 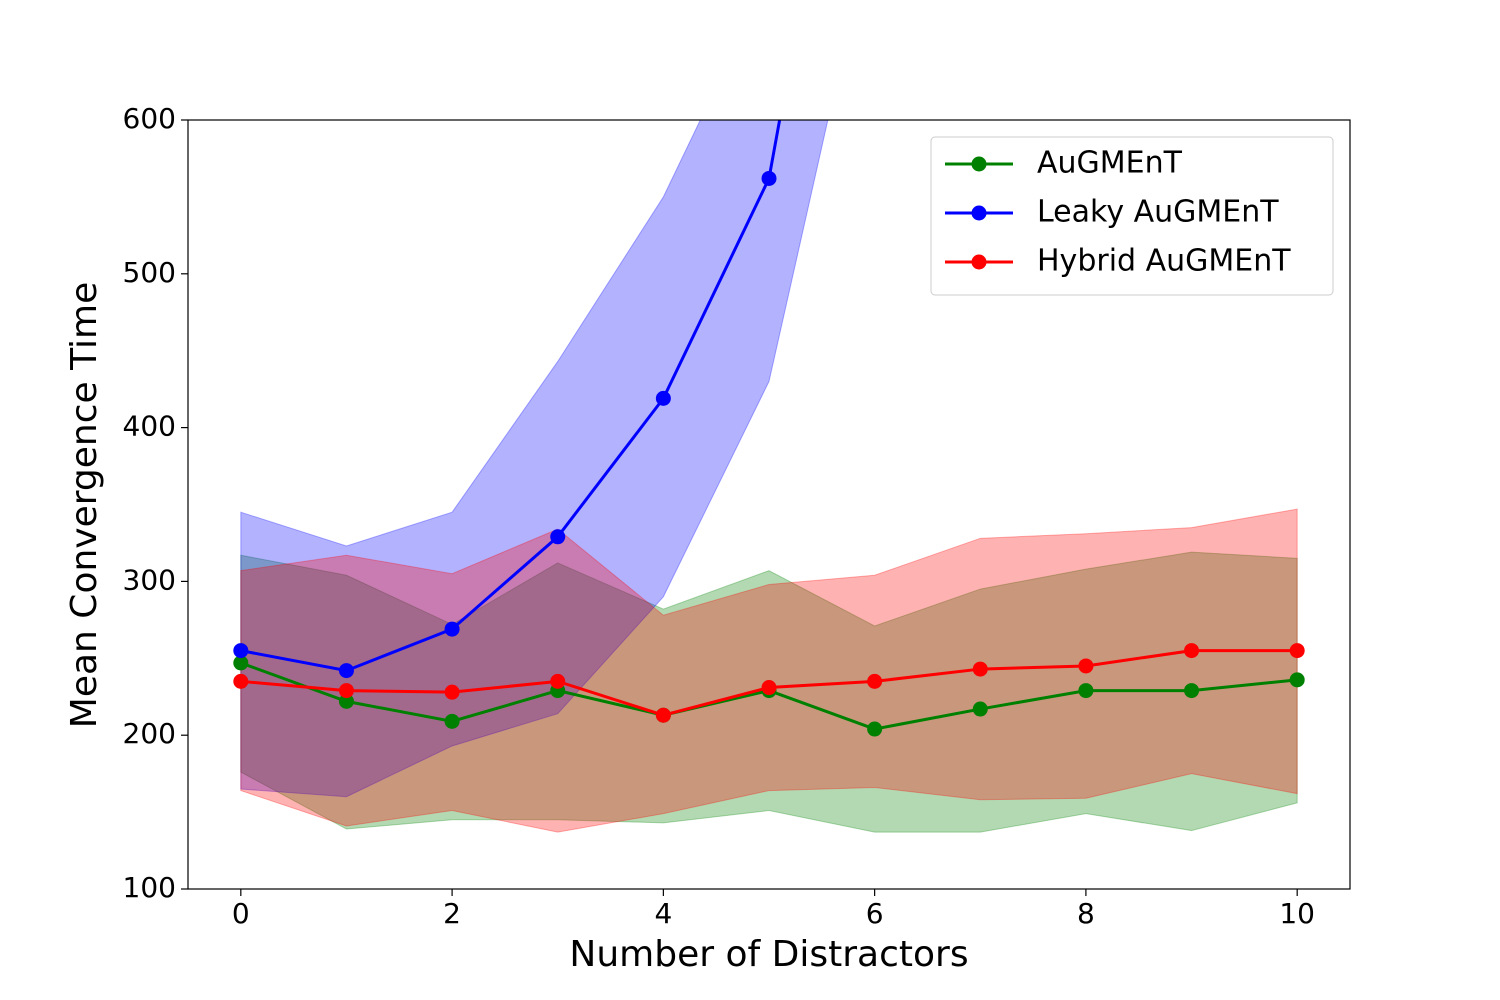 I want to click on x-tick-label: 8, so click(x=1086, y=913).